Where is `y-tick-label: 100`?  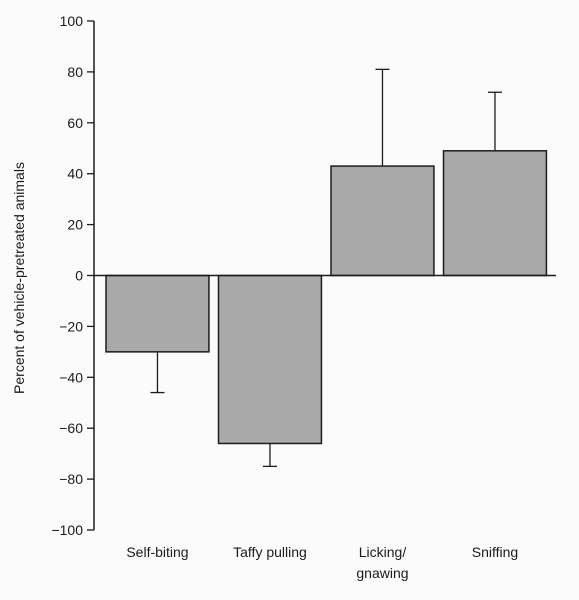
y-tick-label: 100 is located at coordinates (72, 21).